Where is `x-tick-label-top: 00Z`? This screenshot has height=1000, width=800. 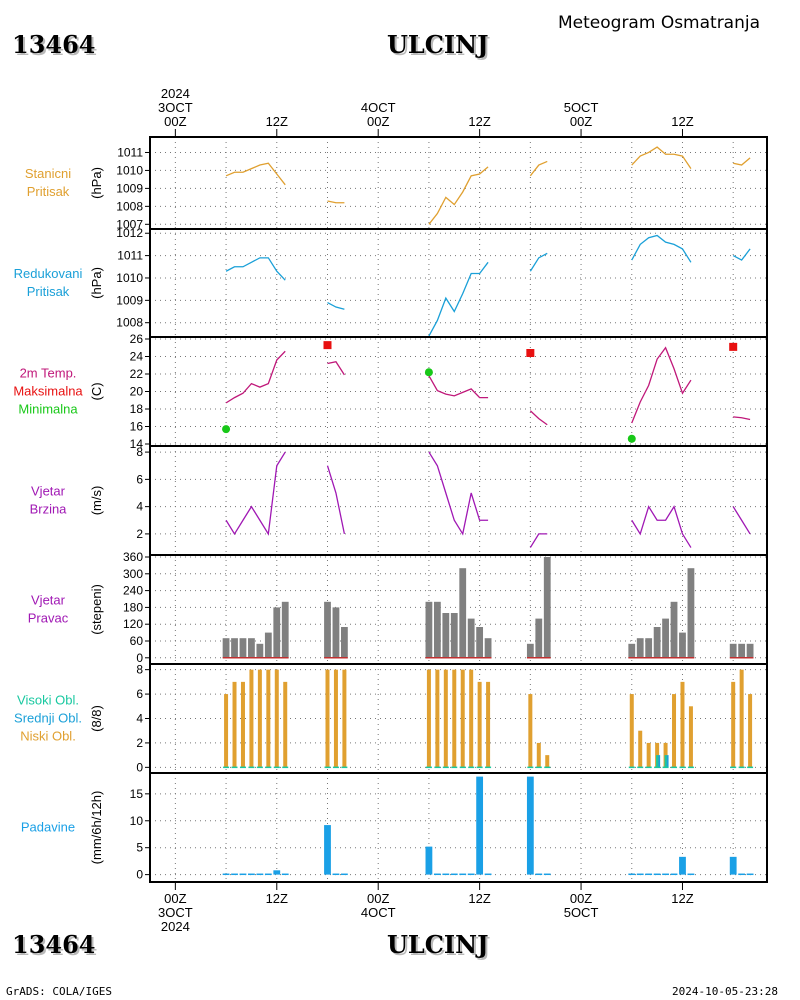 x-tick-label-top: 00Z is located at coordinates (581, 121).